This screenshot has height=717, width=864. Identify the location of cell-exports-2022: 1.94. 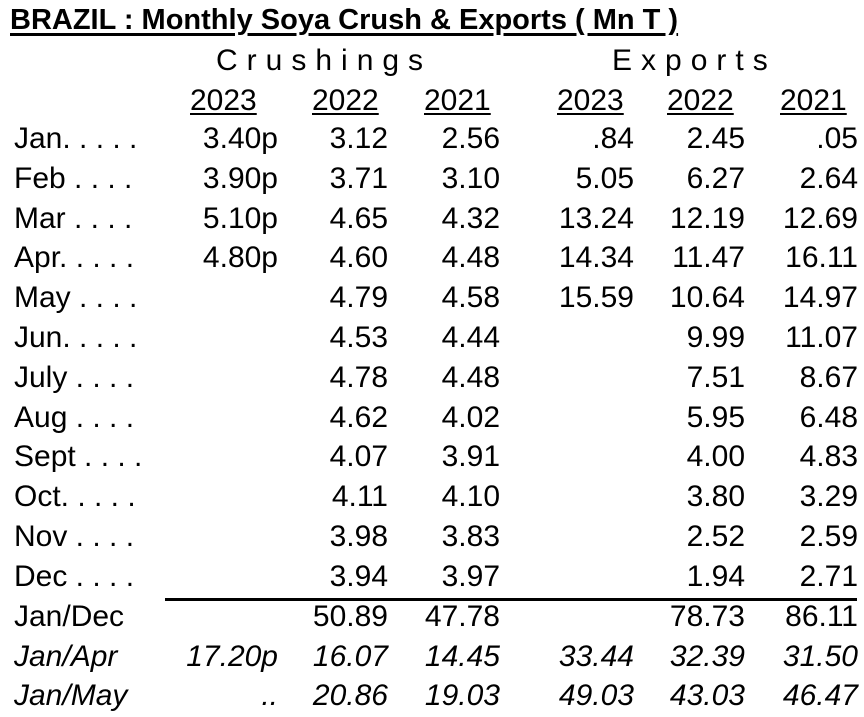
(715, 576).